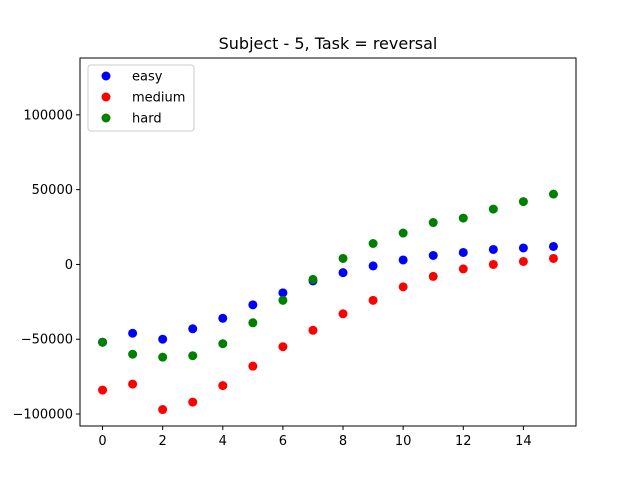 This screenshot has width=640, height=480. Describe the element at coordinates (47, 340) in the screenshot. I see `y-tick-label: −50000` at that location.